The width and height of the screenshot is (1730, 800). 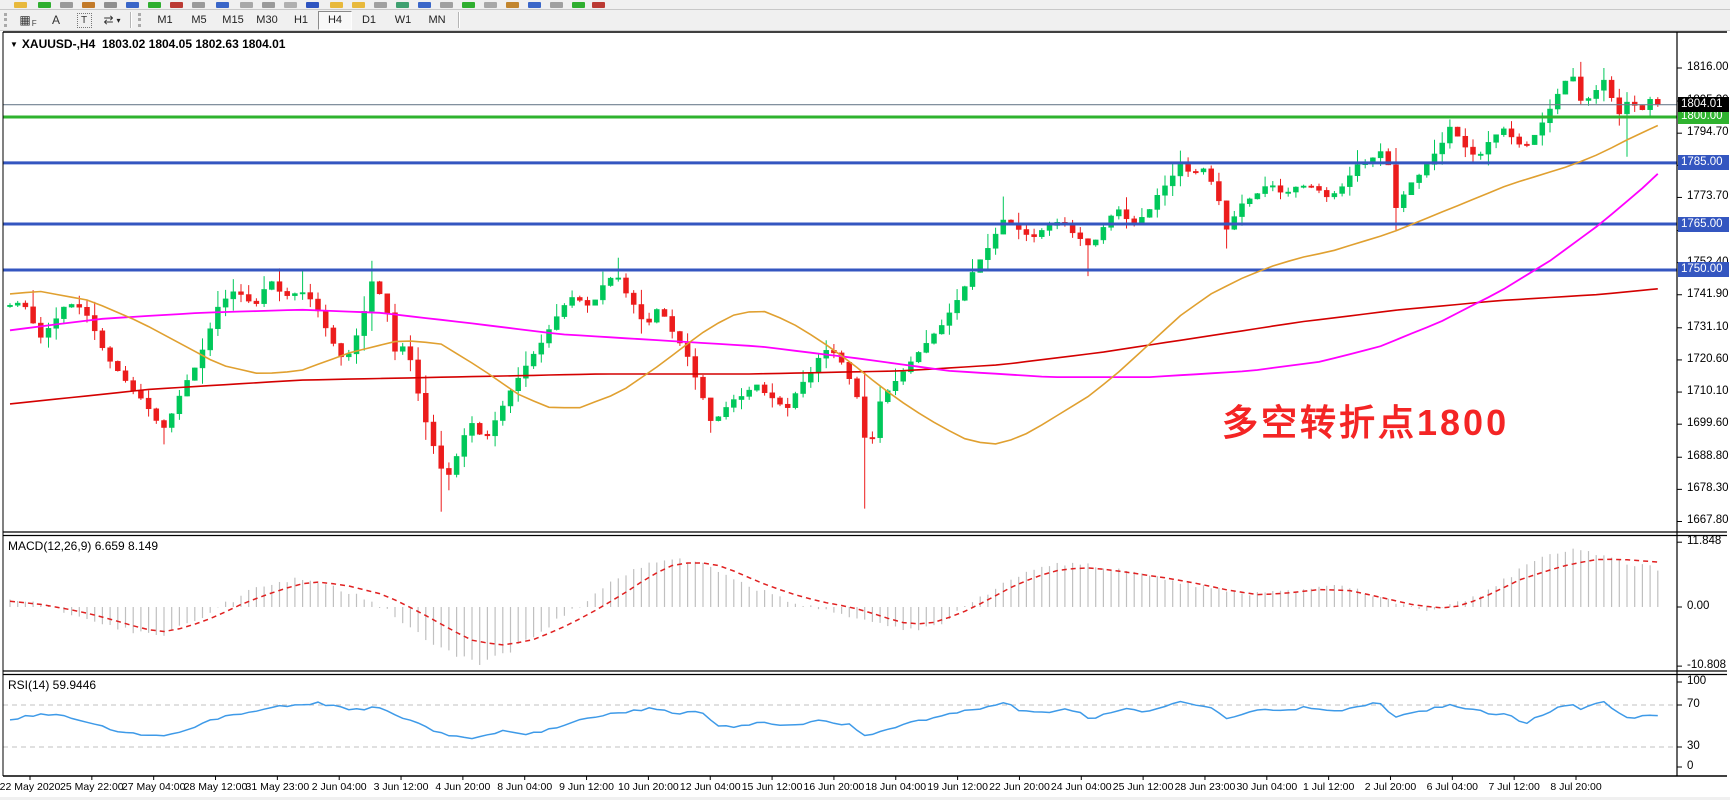 I want to click on label-tool: A, so click(x=56, y=20).